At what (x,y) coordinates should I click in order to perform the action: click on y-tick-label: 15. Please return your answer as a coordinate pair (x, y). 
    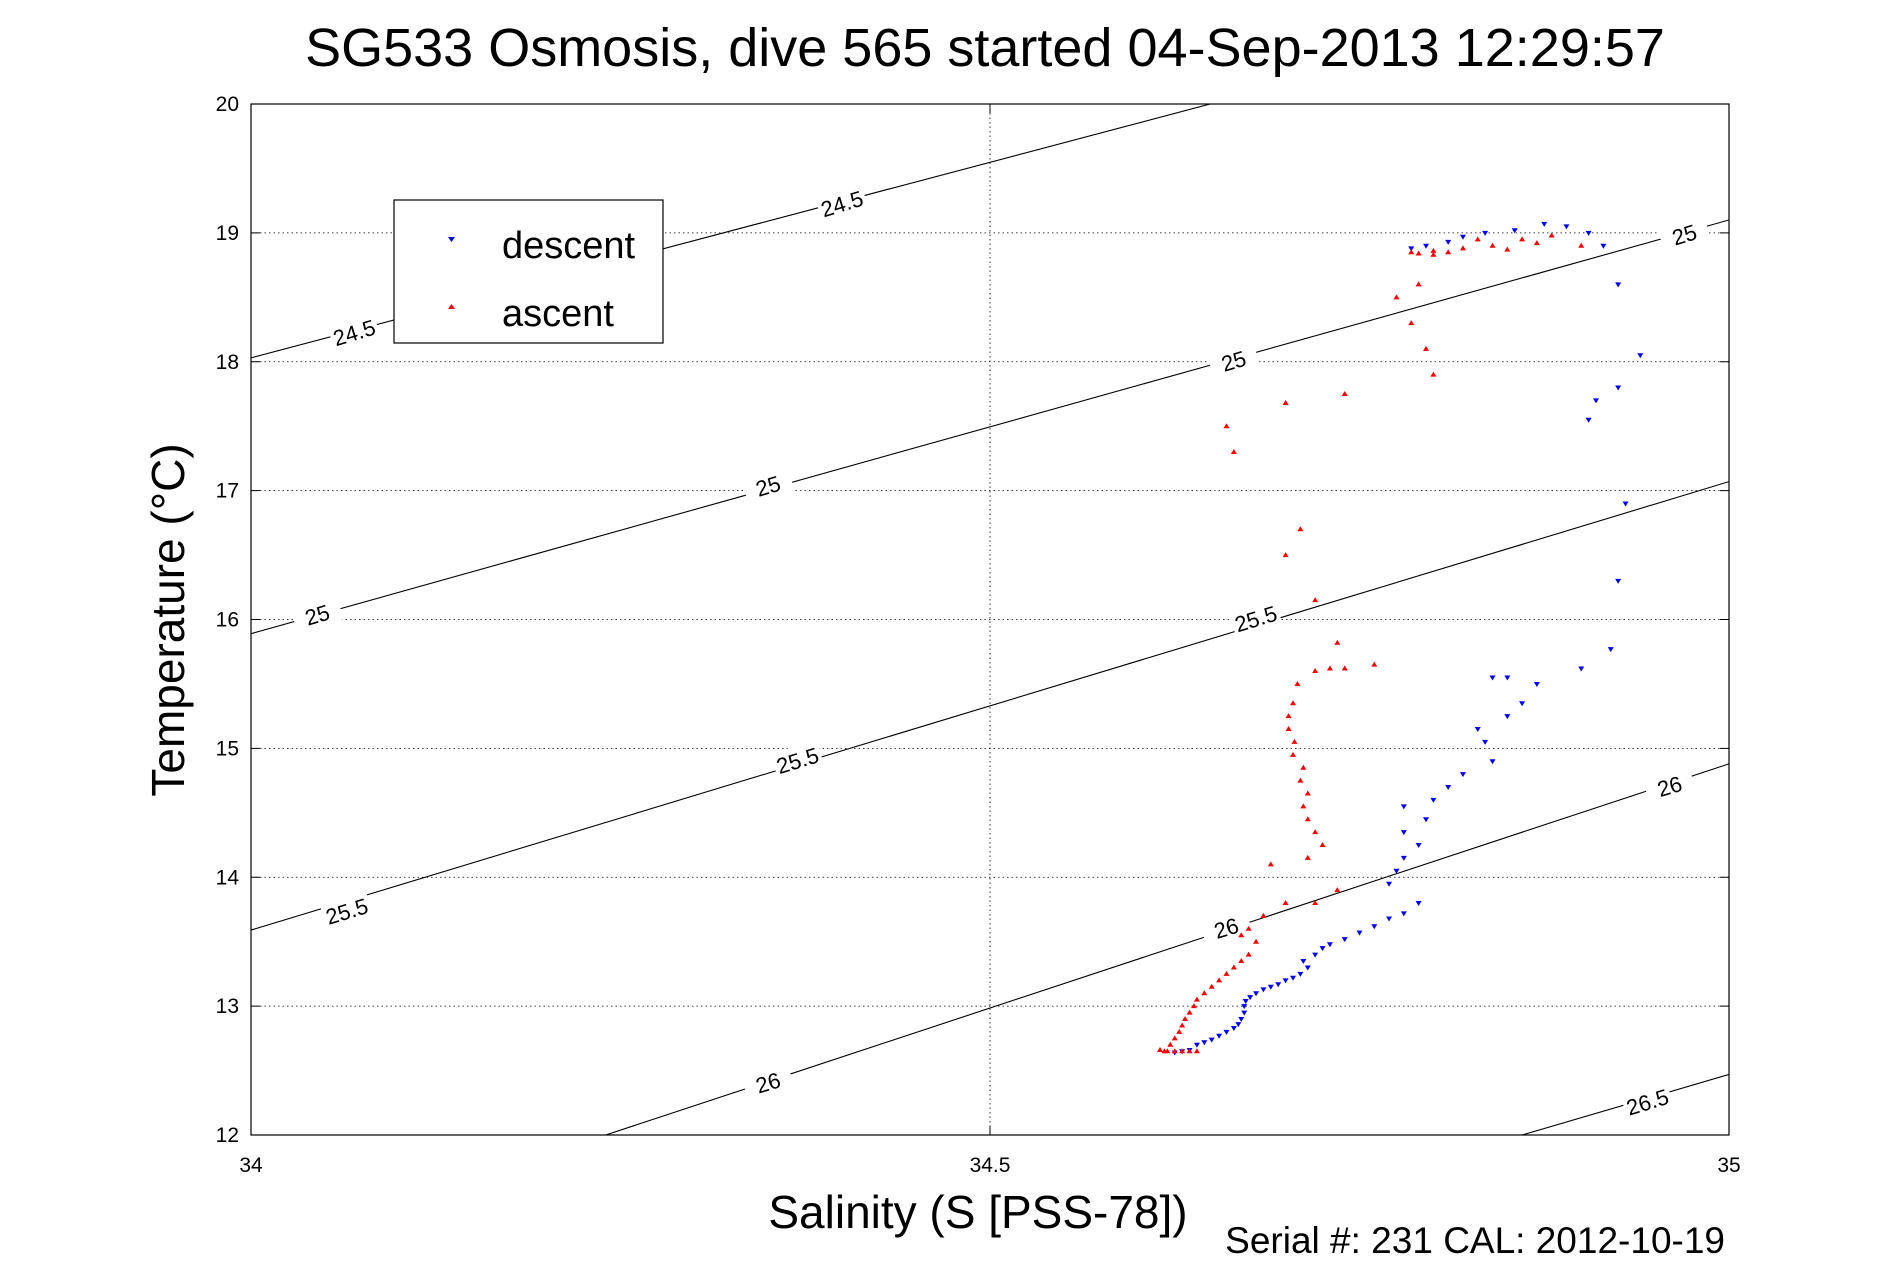
    Looking at the image, I should click on (227, 748).